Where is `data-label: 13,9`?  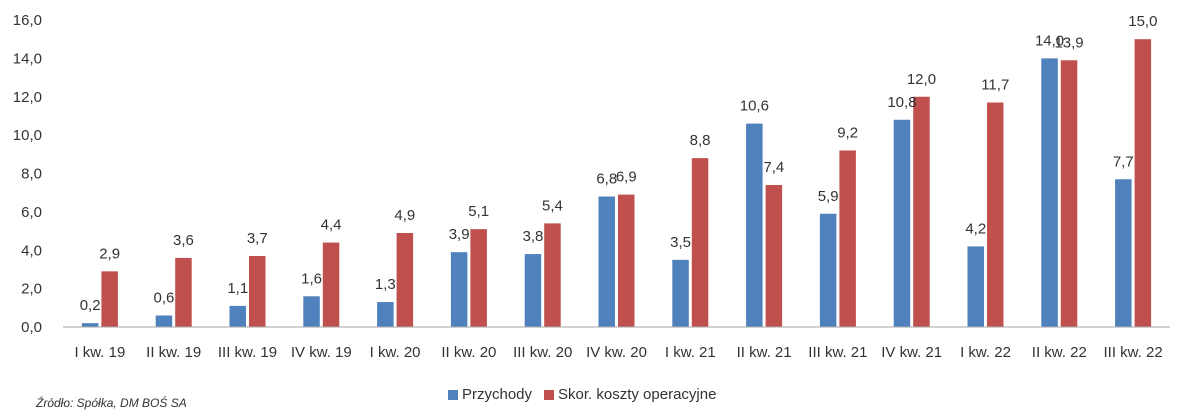 data-label: 13,9 is located at coordinates (1068, 42).